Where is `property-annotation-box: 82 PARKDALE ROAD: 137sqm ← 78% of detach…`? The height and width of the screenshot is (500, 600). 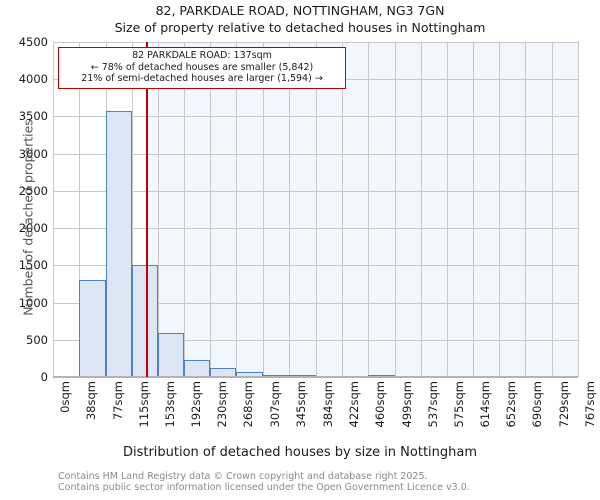
property-annotation-box: 82 PARKDALE ROAD: 137sqm ← 78% of detach… is located at coordinates (202, 68).